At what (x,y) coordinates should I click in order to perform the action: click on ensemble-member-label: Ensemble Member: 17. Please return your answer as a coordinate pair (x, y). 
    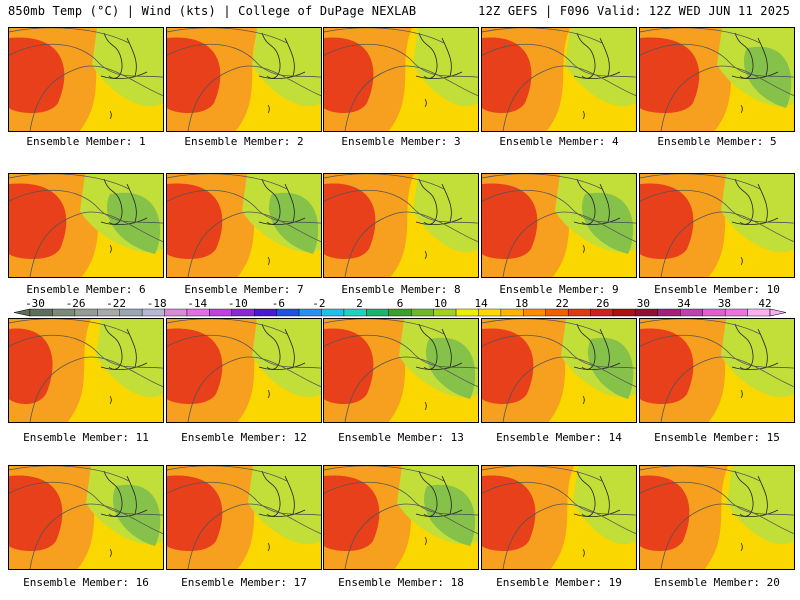
    Looking at the image, I should click on (244, 582).